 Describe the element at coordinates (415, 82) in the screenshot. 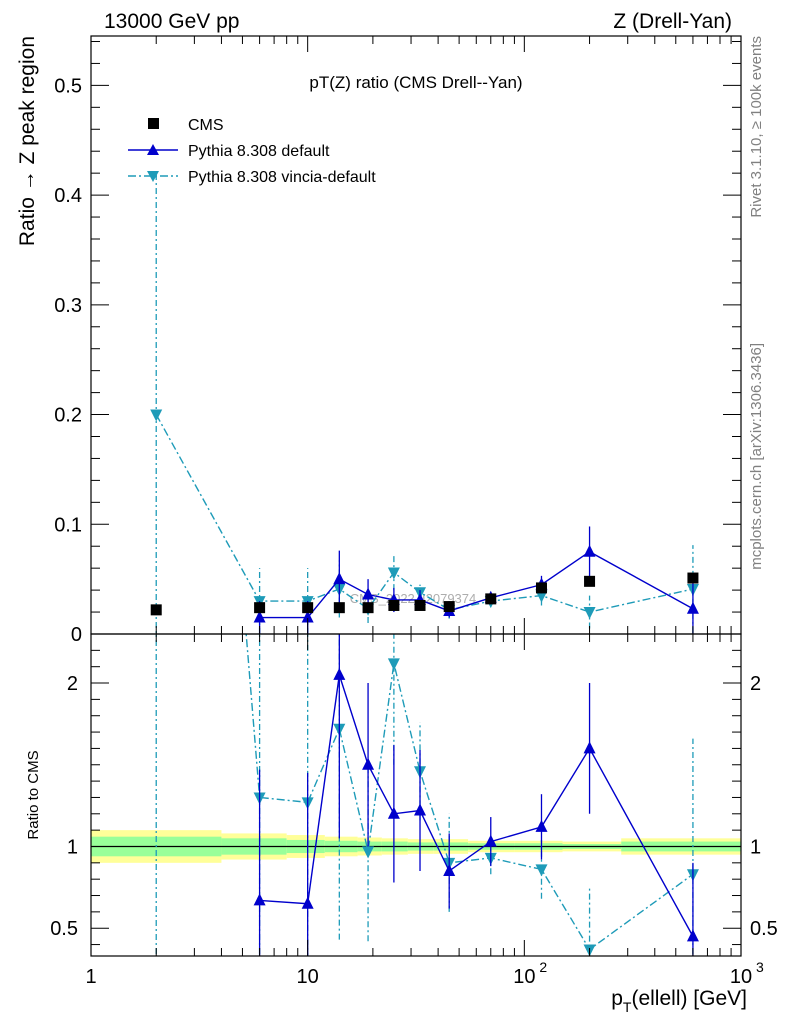

I see `main-title: pT(Z) ratio (CMS Drell--Yan)` at that location.